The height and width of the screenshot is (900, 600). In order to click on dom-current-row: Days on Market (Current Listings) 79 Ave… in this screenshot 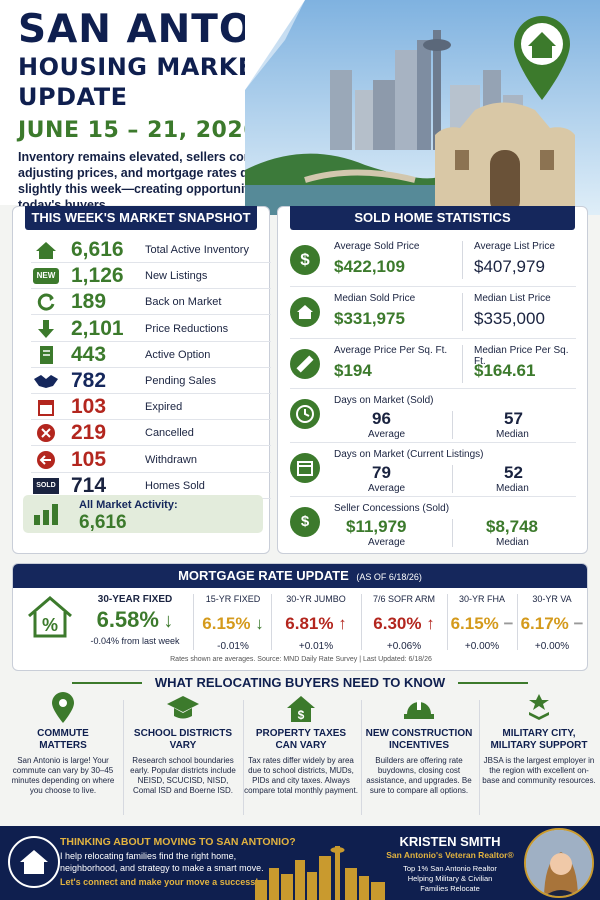, I will do `click(433, 470)`.